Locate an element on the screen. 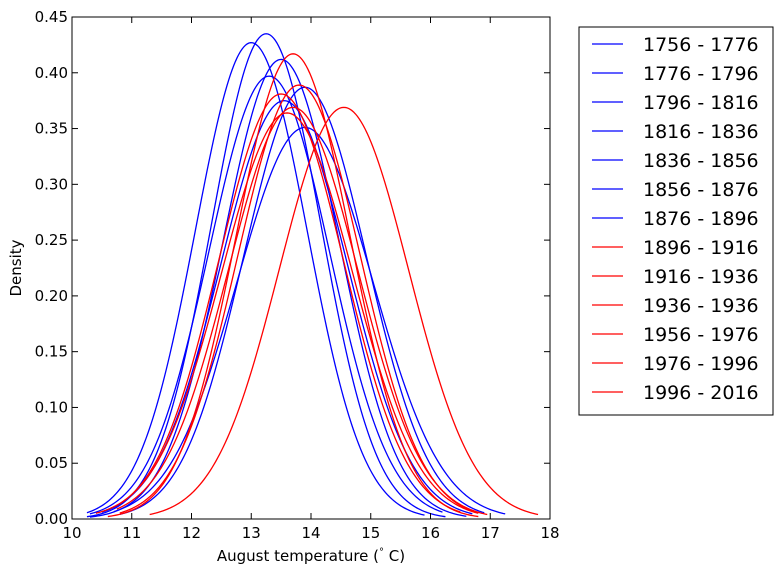  x-tick-label: 18 is located at coordinates (549, 533).